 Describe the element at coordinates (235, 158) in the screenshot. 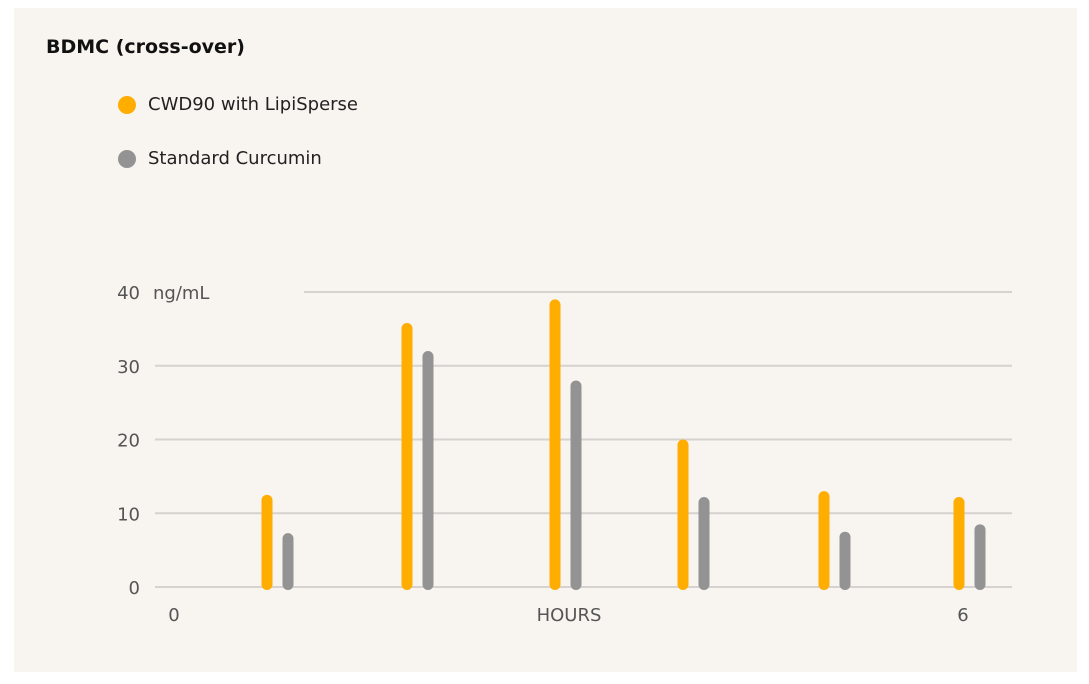

I see `legend-label: Standard Curcumin` at that location.